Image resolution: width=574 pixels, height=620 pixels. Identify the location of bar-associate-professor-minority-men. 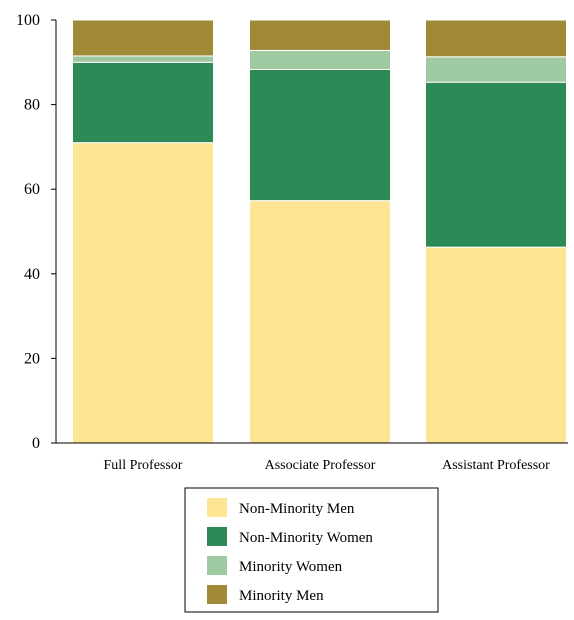
(320, 35).